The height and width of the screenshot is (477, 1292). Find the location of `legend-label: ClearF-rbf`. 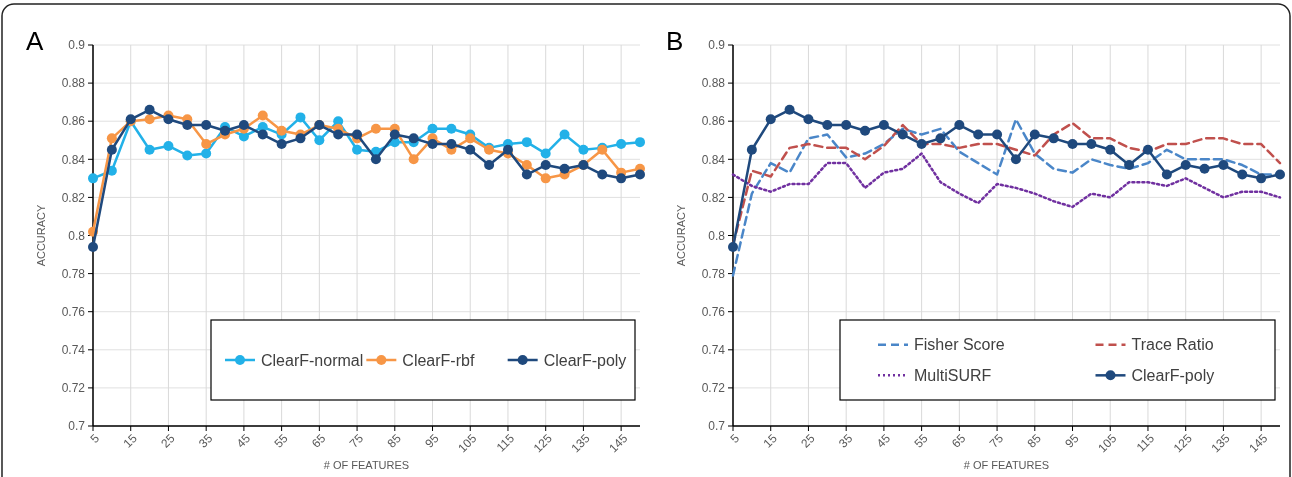

legend-label: ClearF-rbf is located at coordinates (438, 360).